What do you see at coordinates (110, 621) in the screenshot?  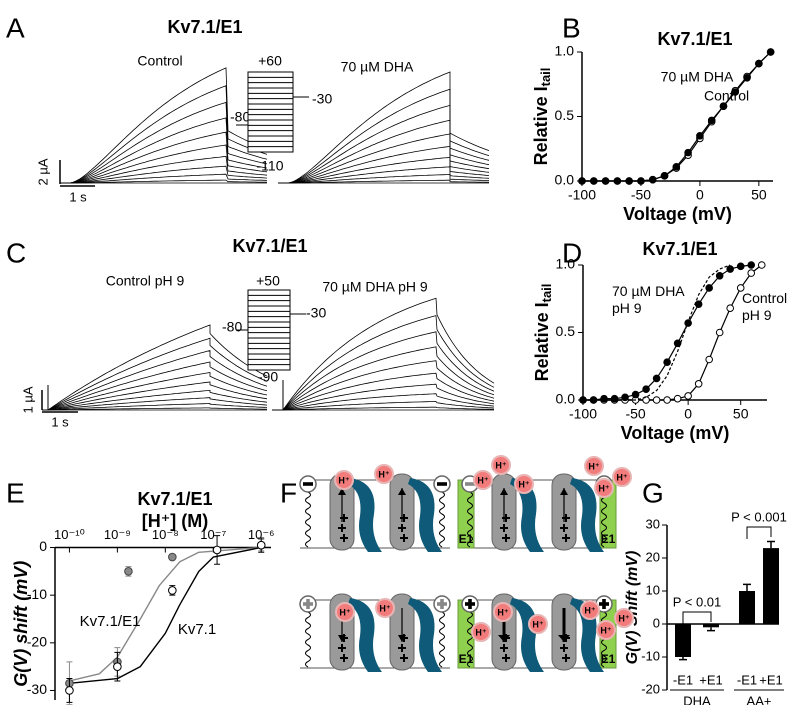 I see `series-label: Kv7.1/E1` at bounding box center [110, 621].